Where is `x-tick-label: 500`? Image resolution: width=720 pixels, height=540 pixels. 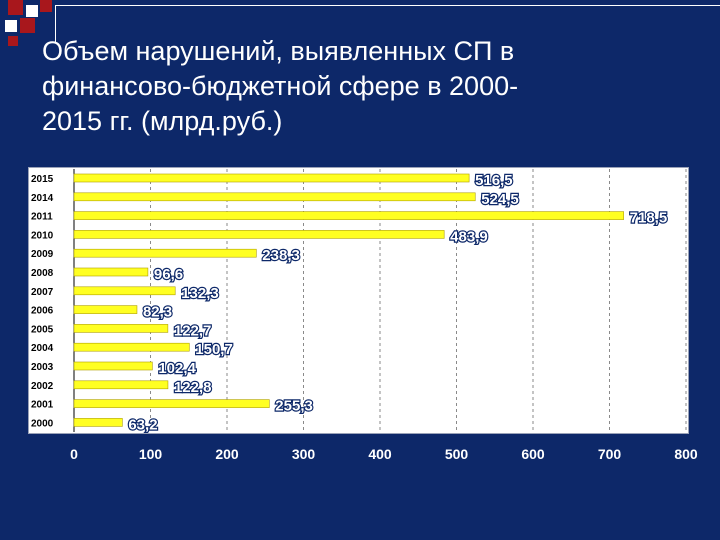
x-tick-label: 500 is located at coordinates (457, 454).